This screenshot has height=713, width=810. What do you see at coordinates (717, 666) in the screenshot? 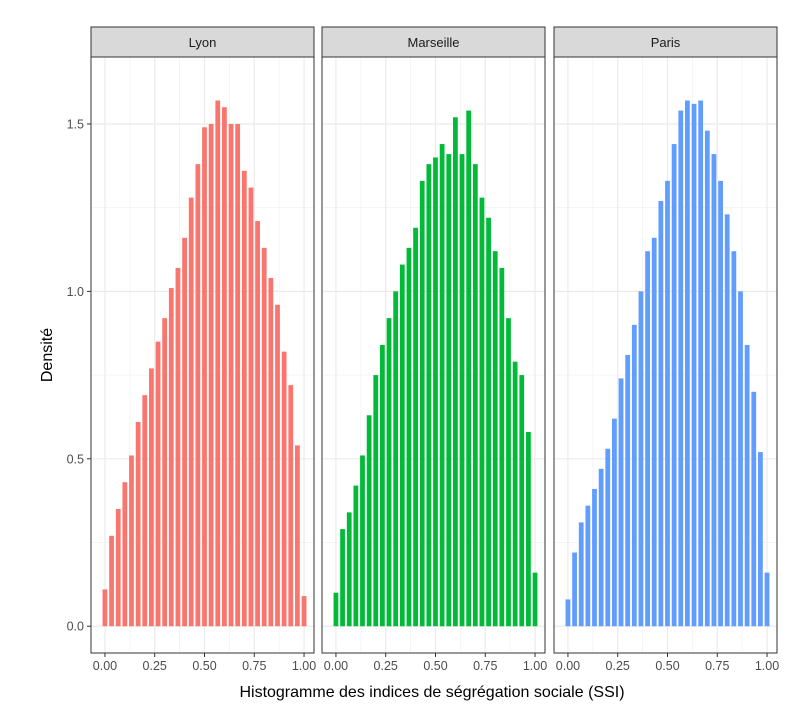
I see `x-tick-label: 0.75` at bounding box center [717, 666].